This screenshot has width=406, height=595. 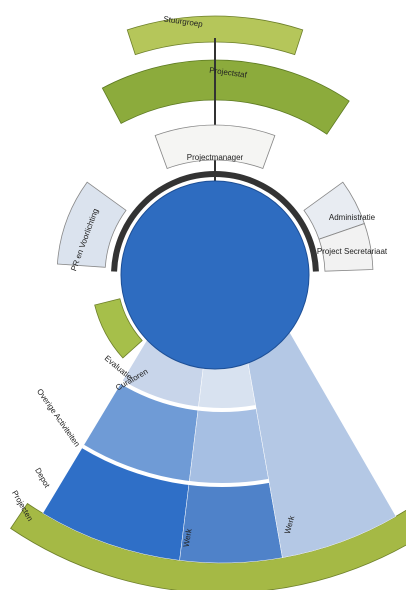 I want to click on label: Werk, so click(x=188, y=537).